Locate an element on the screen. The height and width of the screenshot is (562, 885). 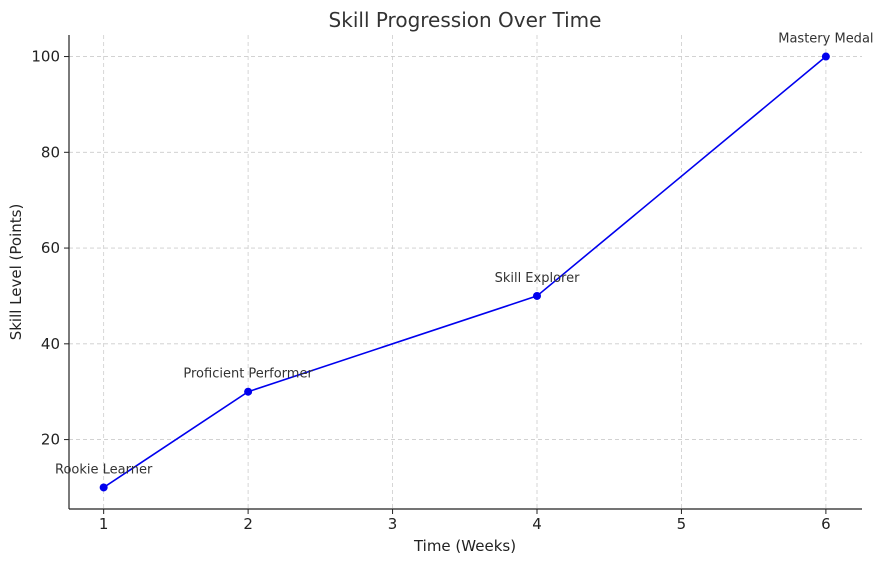
y-tick-label: 80 is located at coordinates (50, 152).